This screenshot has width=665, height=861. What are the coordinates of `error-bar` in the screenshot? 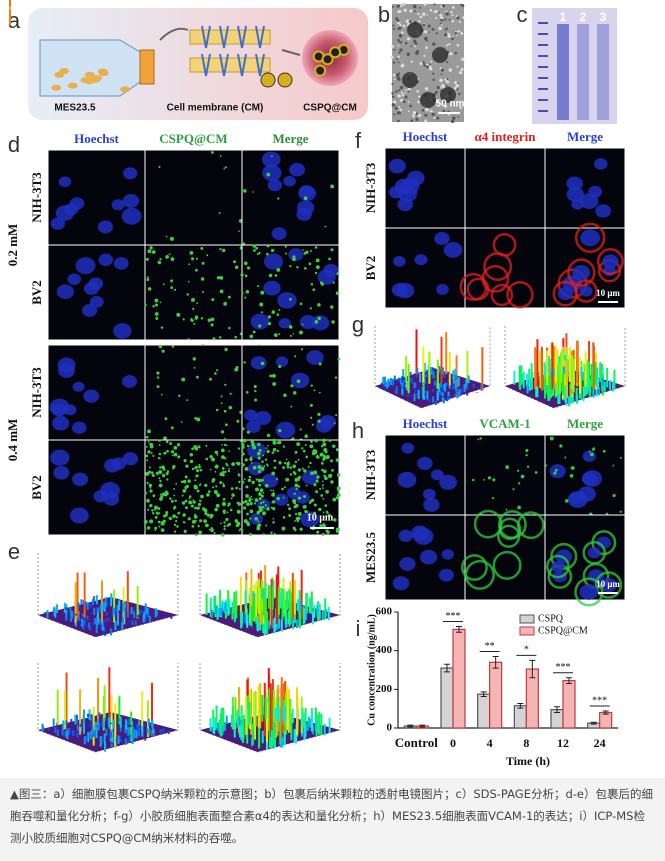 It's located at (459, 629).